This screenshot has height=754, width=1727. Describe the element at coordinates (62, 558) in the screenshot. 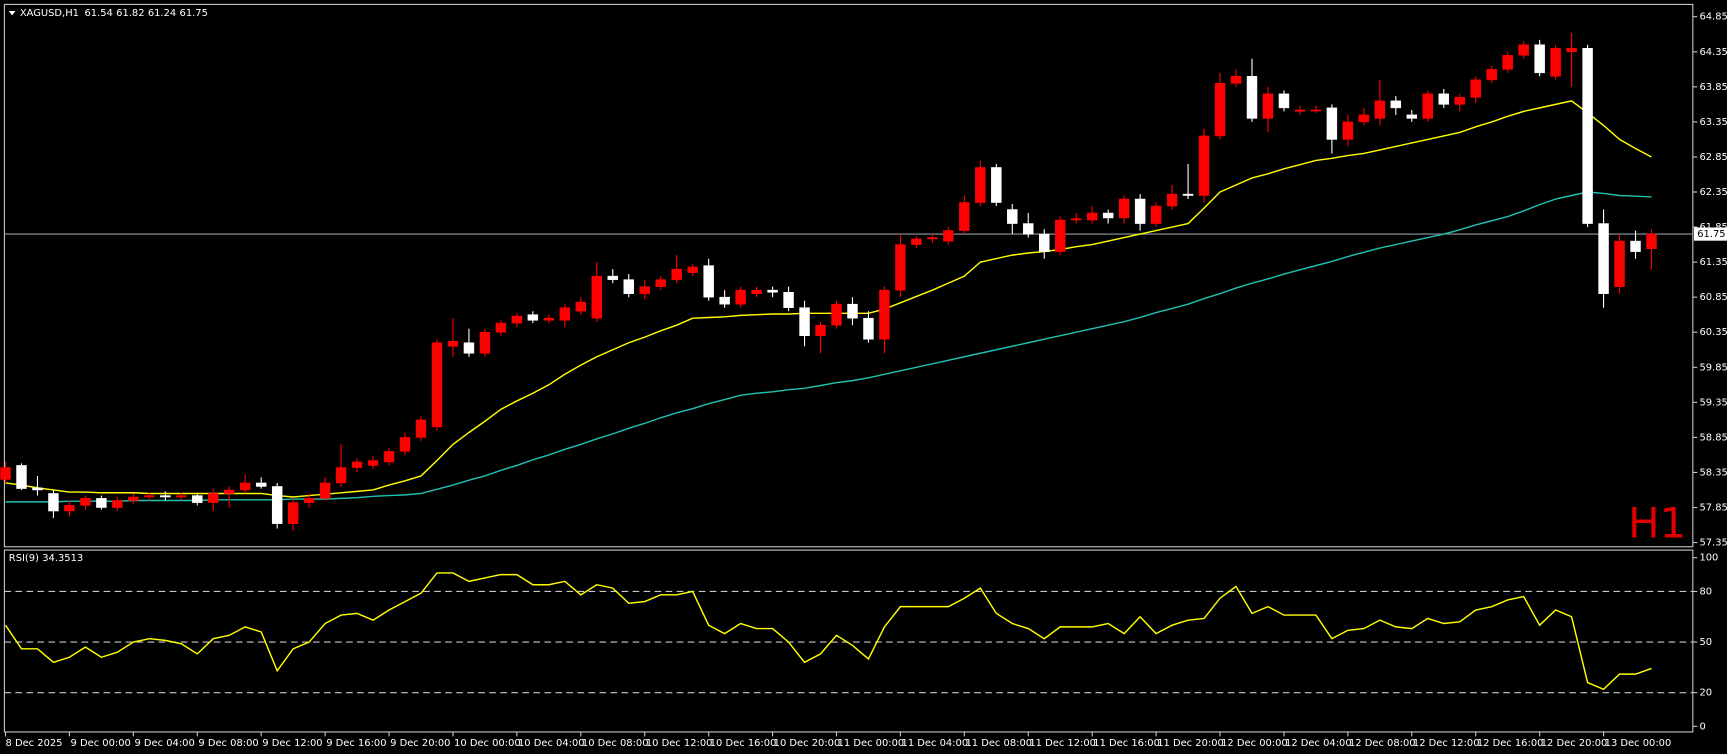

I see `rsi-last: 34.3513` at that location.